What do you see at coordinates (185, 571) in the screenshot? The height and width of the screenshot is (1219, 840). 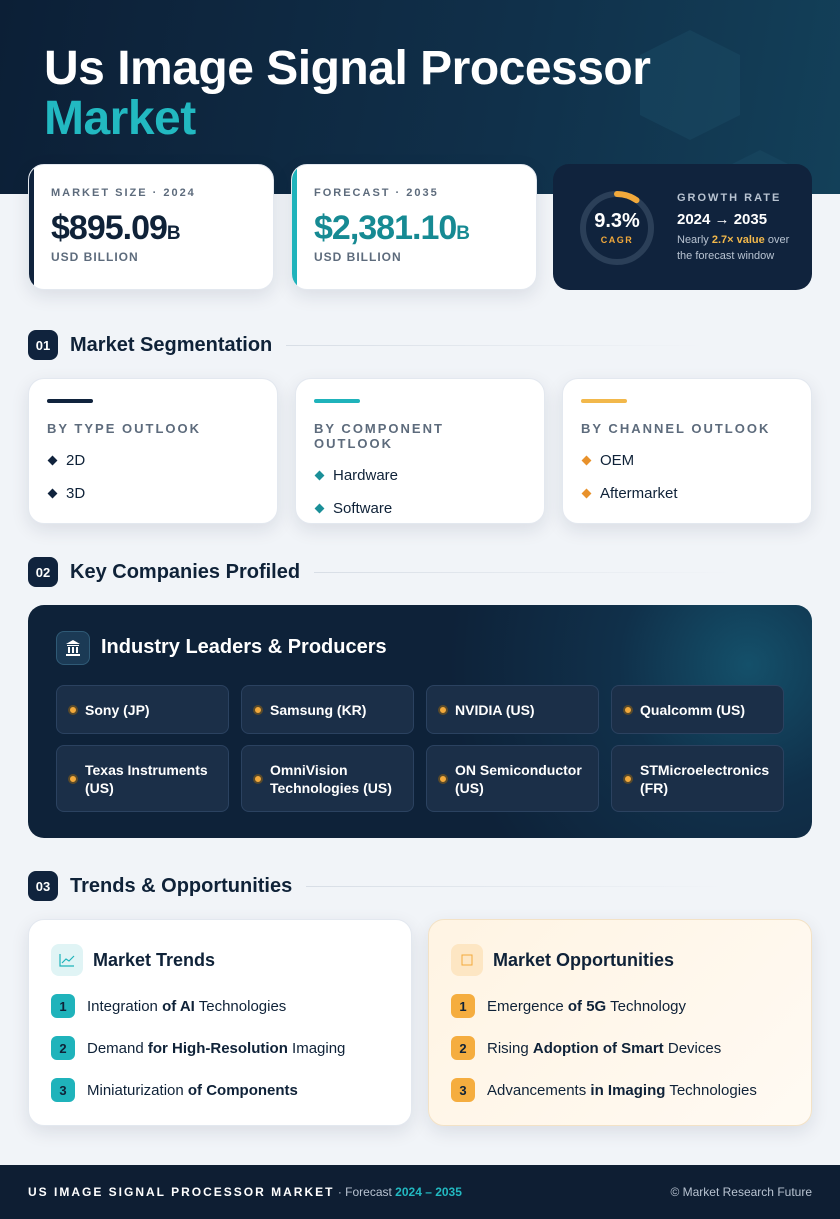 I see `section-title: Key Companies Profiled` at bounding box center [185, 571].